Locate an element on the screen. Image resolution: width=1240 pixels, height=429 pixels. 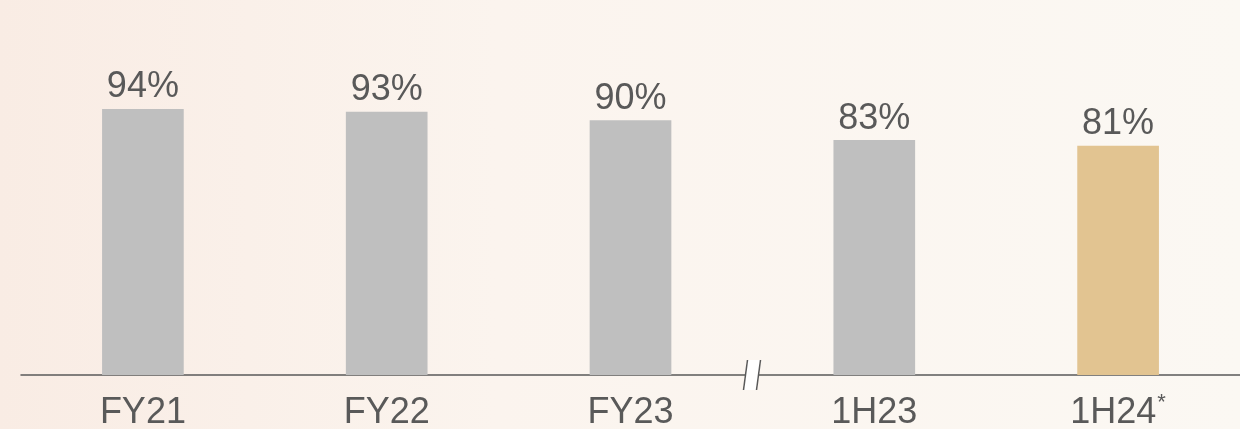
x-tick-label: 1H24* is located at coordinates (1118, 408).